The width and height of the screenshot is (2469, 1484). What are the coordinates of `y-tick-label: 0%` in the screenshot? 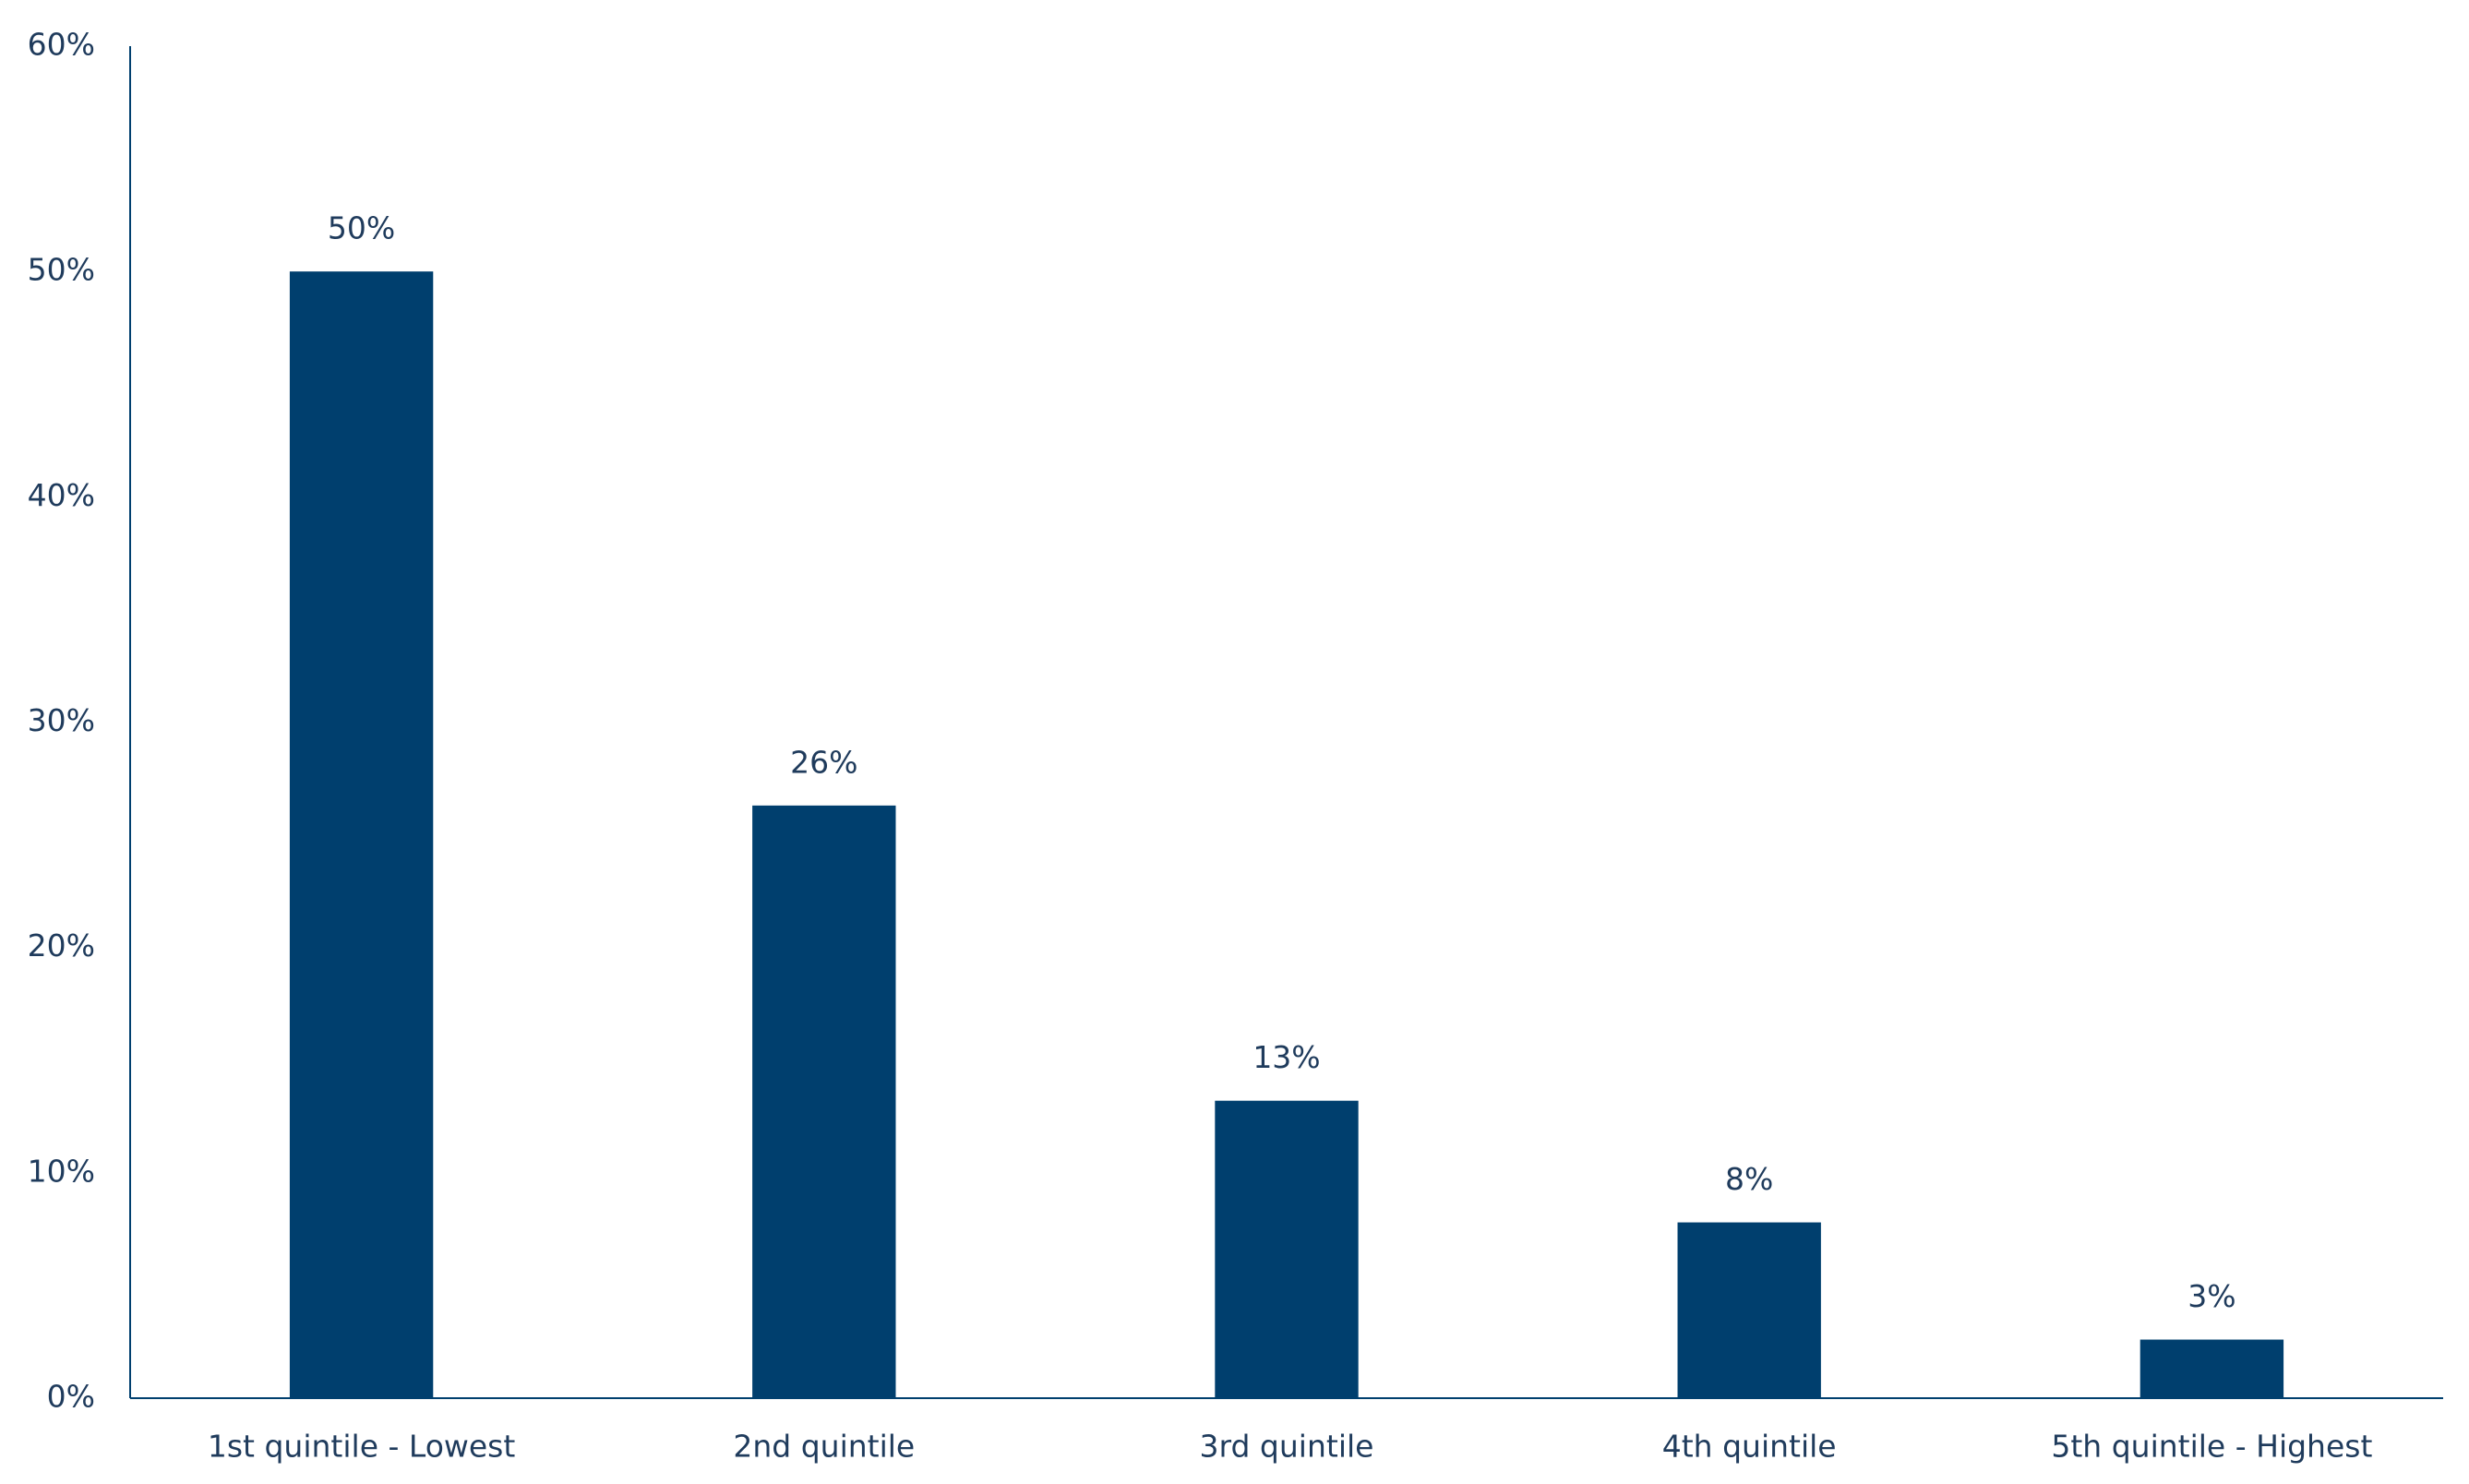 It's located at (71, 1397).